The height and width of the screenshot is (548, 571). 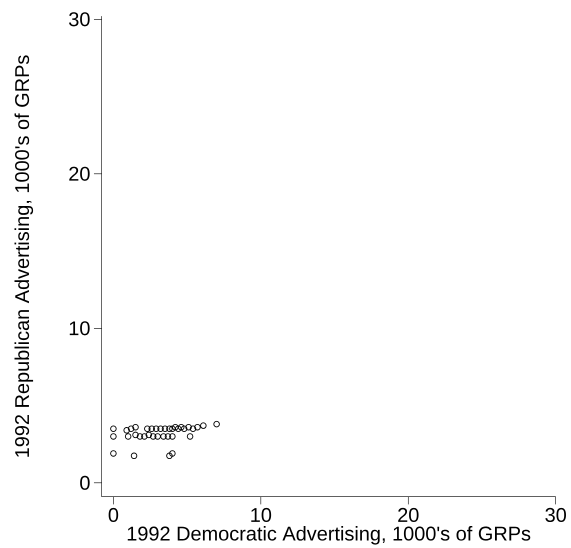 What do you see at coordinates (24, 256) in the screenshot?
I see `y-axis-title: 1992 Republican Advertising, 1000's of GRPs` at bounding box center [24, 256].